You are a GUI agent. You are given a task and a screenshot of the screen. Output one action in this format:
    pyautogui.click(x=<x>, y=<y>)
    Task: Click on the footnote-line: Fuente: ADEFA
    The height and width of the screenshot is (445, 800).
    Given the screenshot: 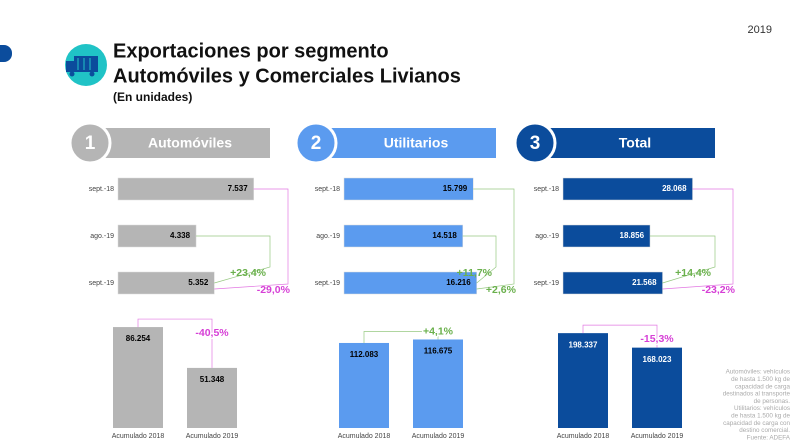 What is the action you would take?
    pyautogui.click(x=769, y=437)
    